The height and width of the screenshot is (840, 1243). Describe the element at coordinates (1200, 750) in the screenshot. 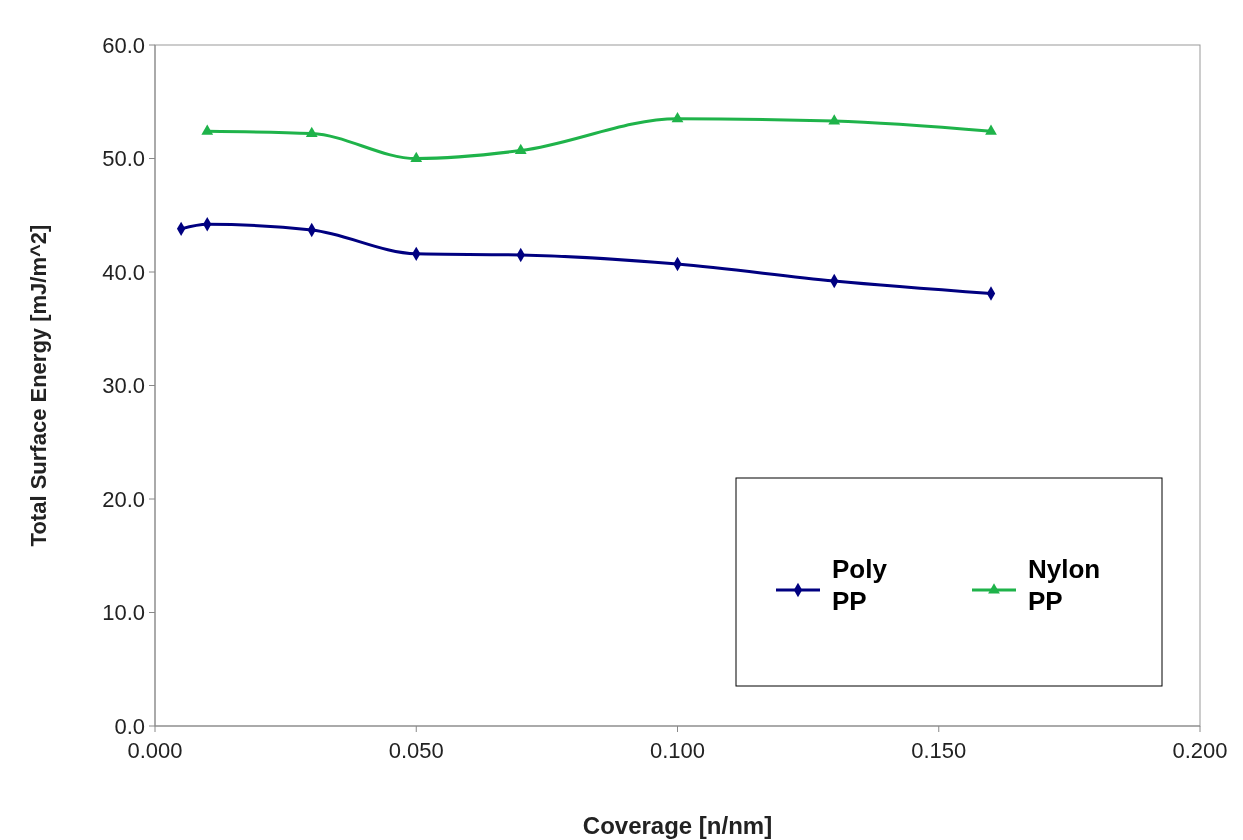

I see `x-tick-label: 0.200` at that location.